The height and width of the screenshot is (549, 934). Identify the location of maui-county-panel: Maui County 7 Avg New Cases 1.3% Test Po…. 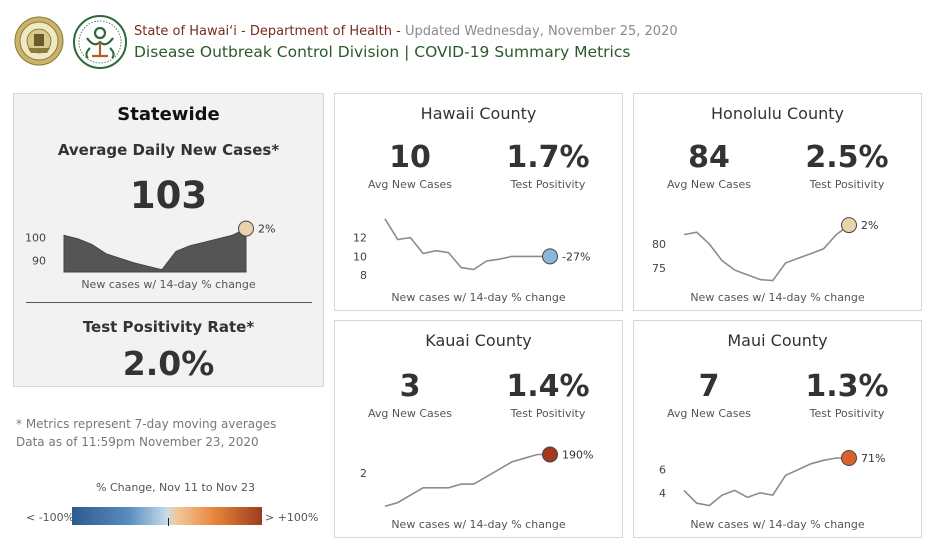
(777, 429).